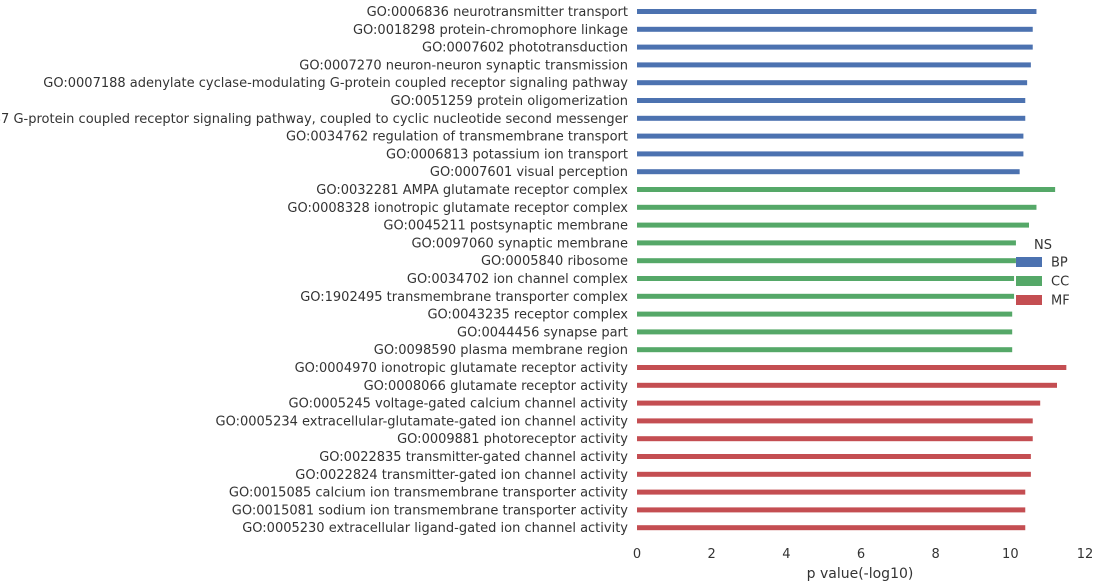 The height and width of the screenshot is (587, 1097). I want to click on legend-label-bp: BP, so click(1059, 263).